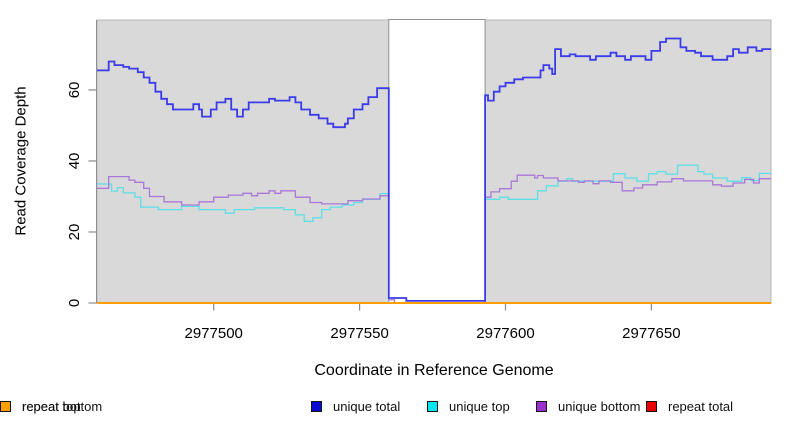 This screenshot has height=432, width=792. What do you see at coordinates (651, 406) in the screenshot?
I see `legend-swatch-repeat-total` at bounding box center [651, 406].